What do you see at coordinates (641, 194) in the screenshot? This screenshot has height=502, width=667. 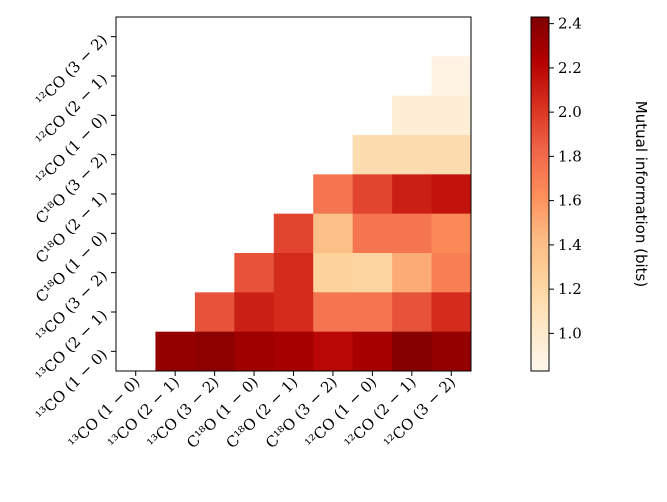 I see `colorbar-label: Mutual information (bits)` at bounding box center [641, 194].